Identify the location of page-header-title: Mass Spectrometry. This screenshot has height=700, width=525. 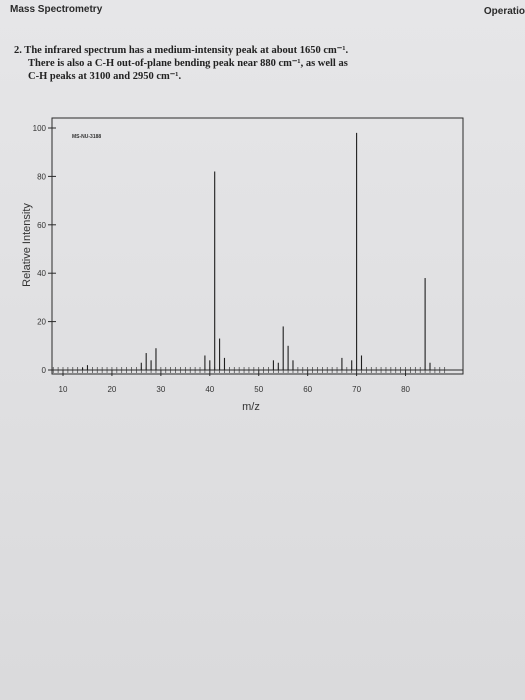
(56, 9).